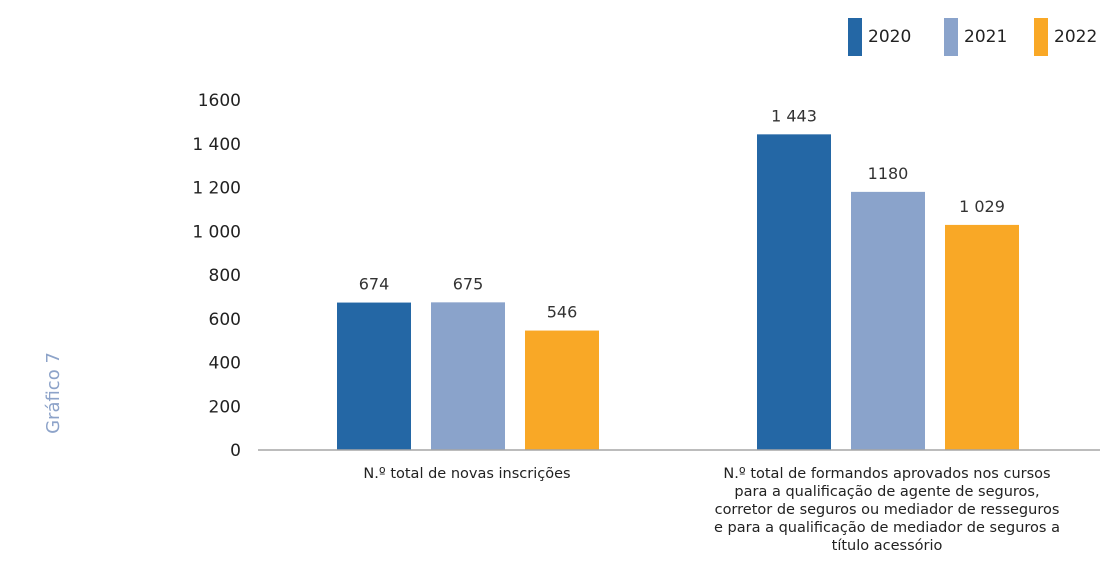  What do you see at coordinates (887, 546) in the screenshot?
I see `category-label-1-line-4: título acessório` at bounding box center [887, 546].